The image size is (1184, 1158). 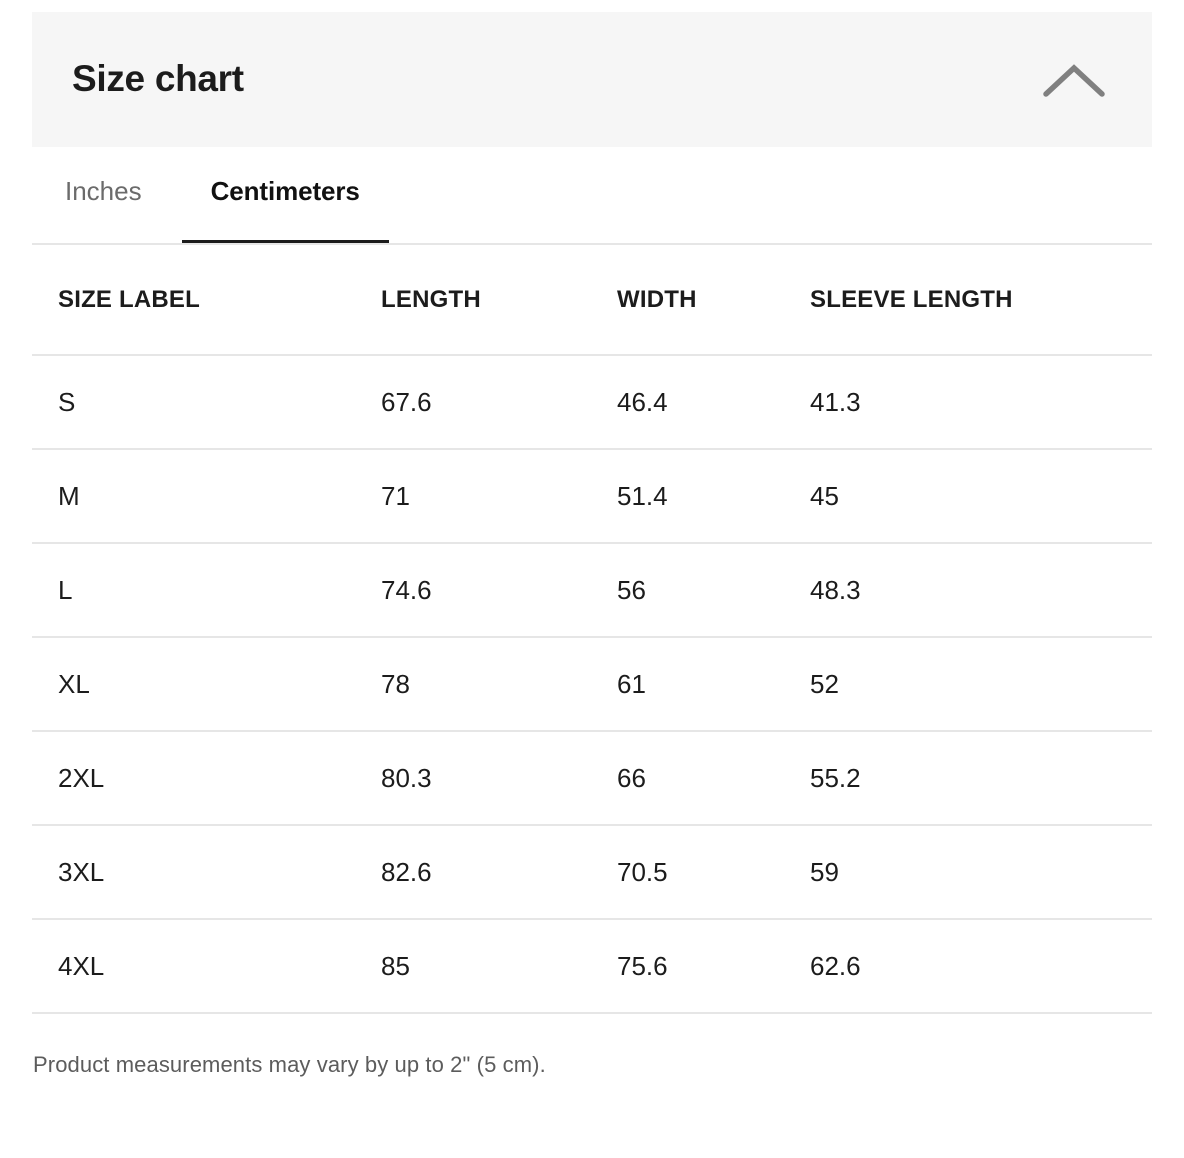 I want to click on table-row: XL 78 61 52, so click(x=592, y=684).